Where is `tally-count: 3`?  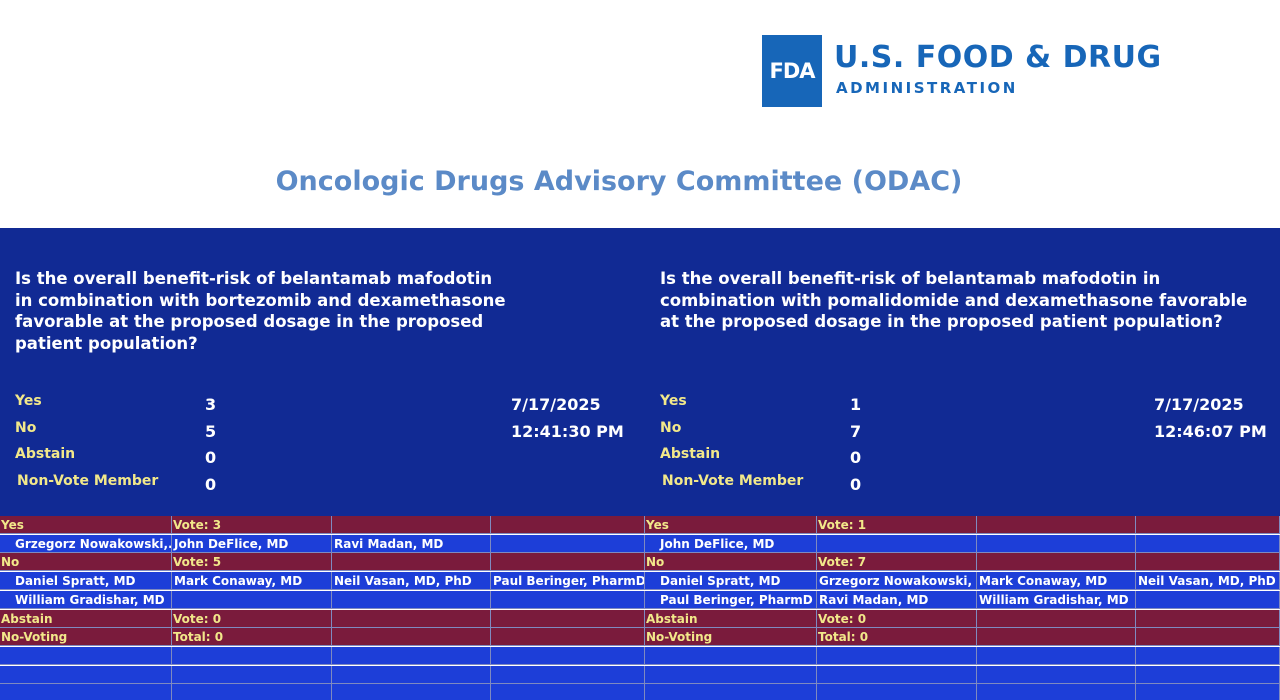
tally-count: 3 is located at coordinates (211, 404).